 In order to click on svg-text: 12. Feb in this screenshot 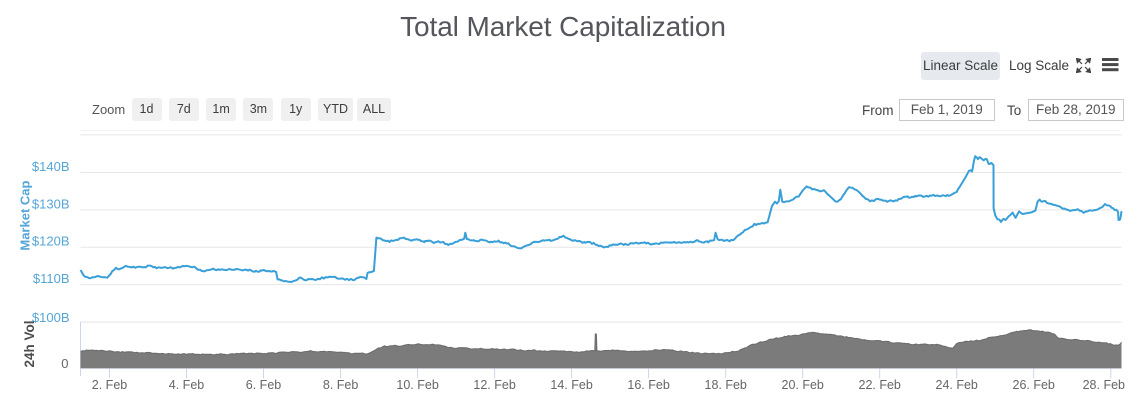, I will do `click(494, 385)`.